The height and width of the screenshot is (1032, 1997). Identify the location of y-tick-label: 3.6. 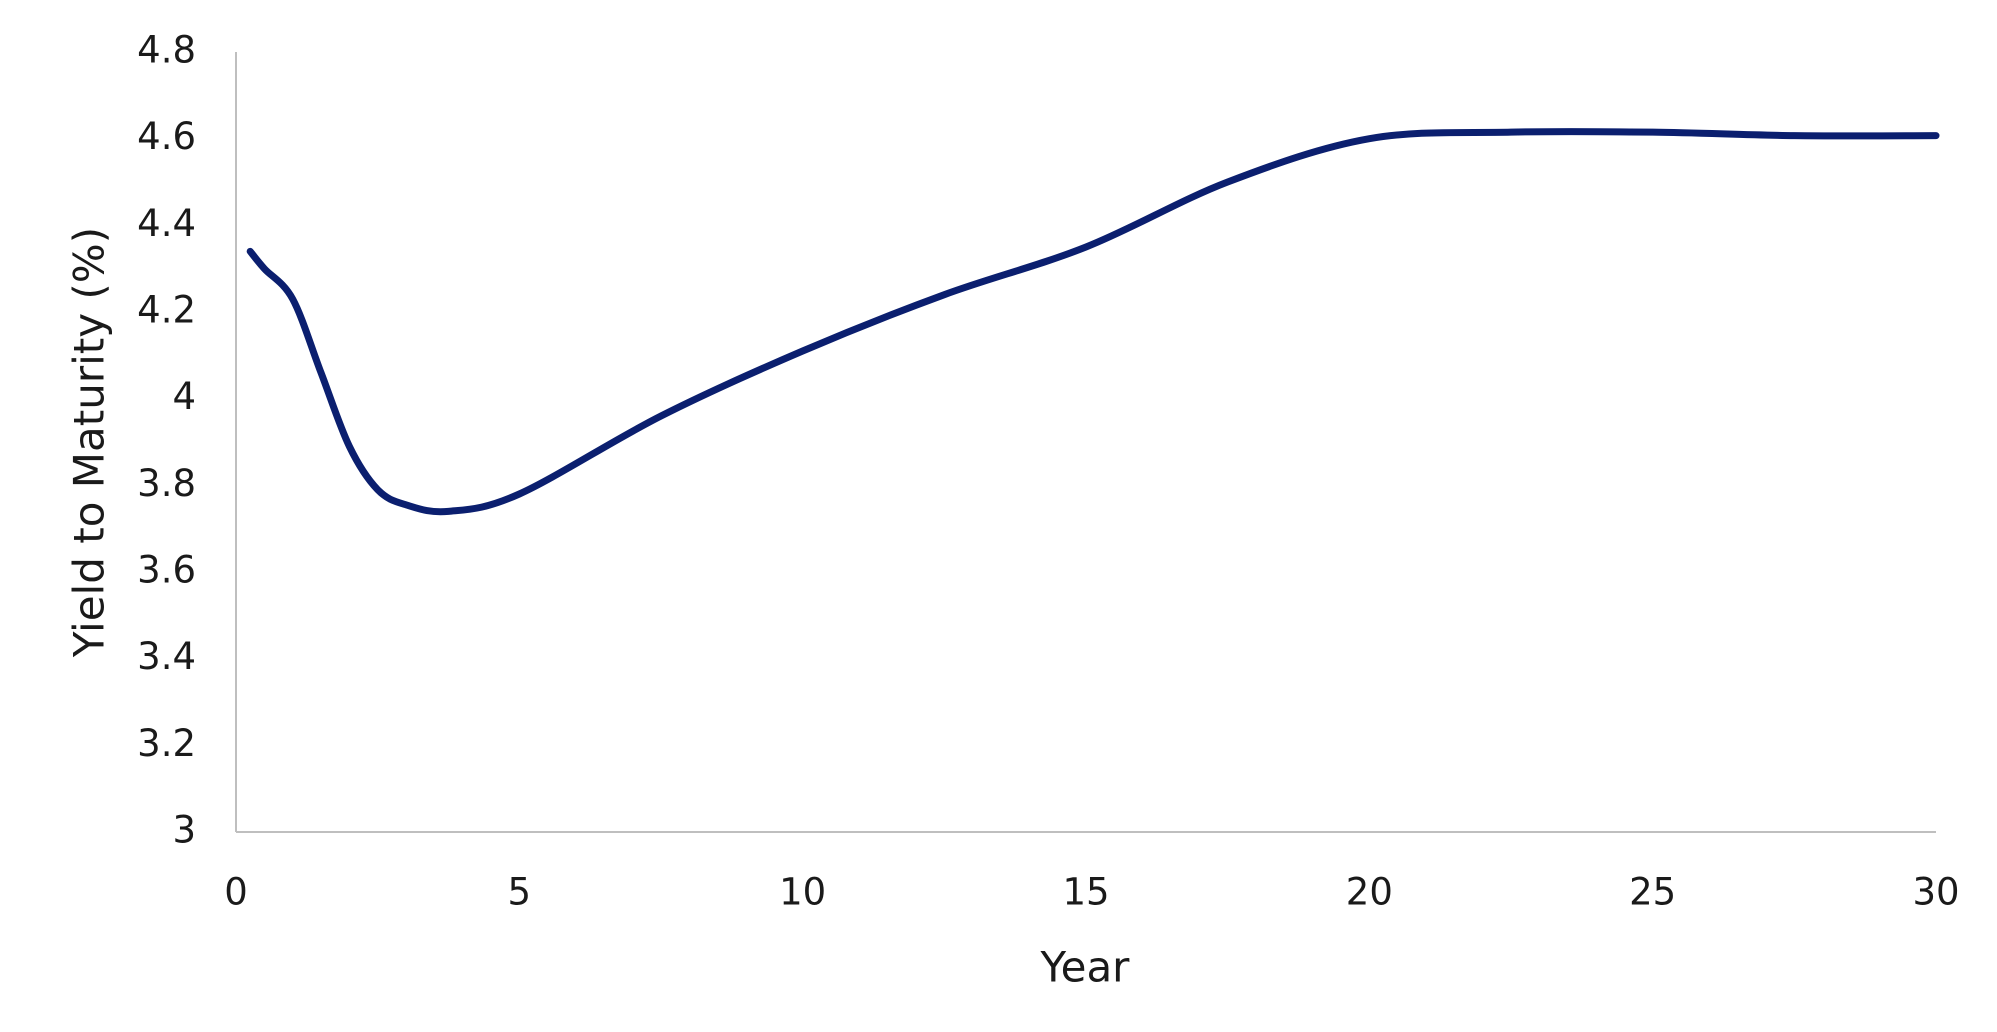
(166, 570).